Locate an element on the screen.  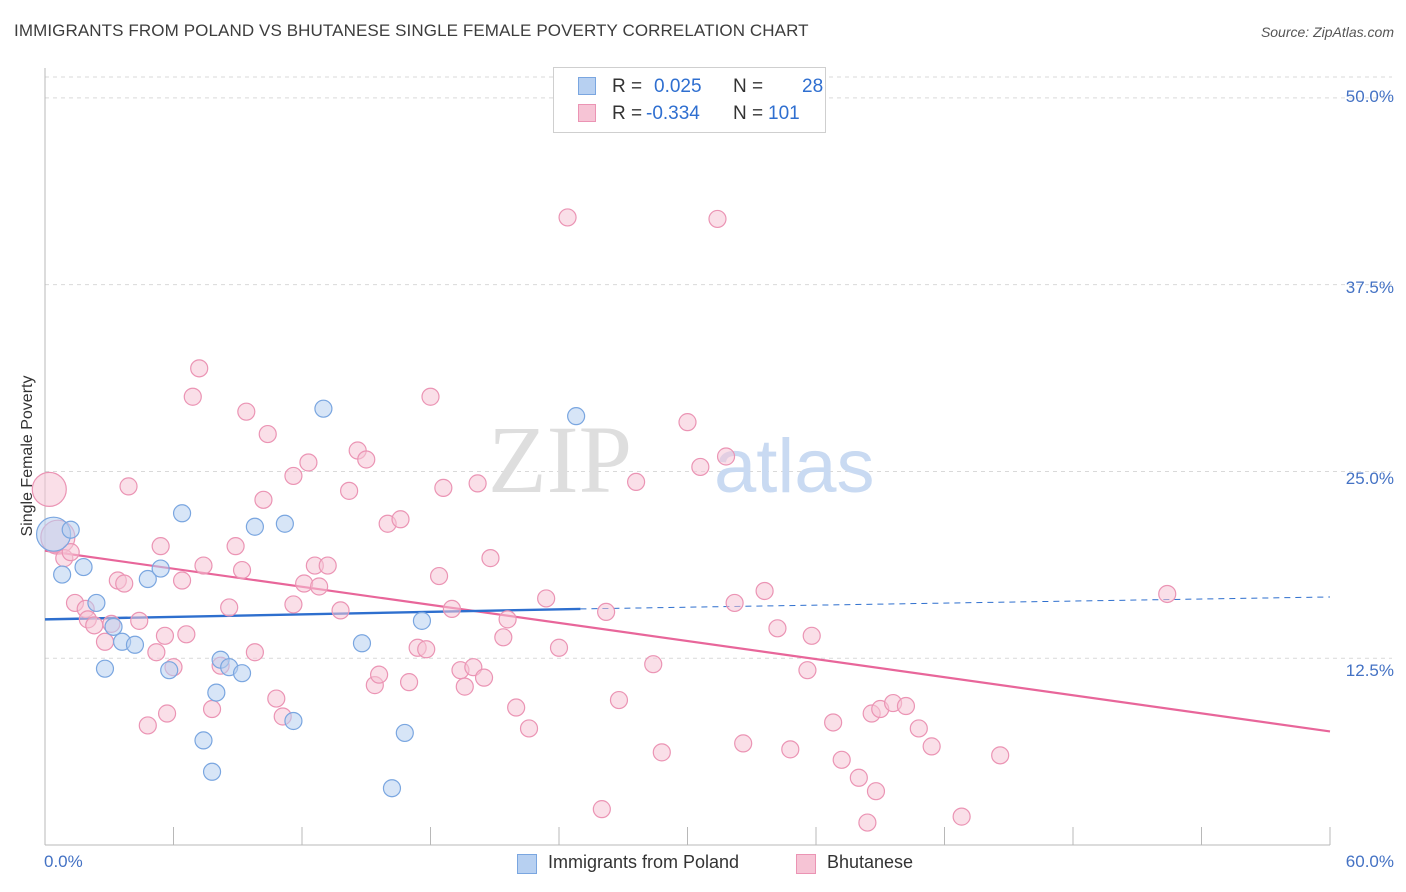
legend-r-value: 0.025 is located at coordinates (678, 86).